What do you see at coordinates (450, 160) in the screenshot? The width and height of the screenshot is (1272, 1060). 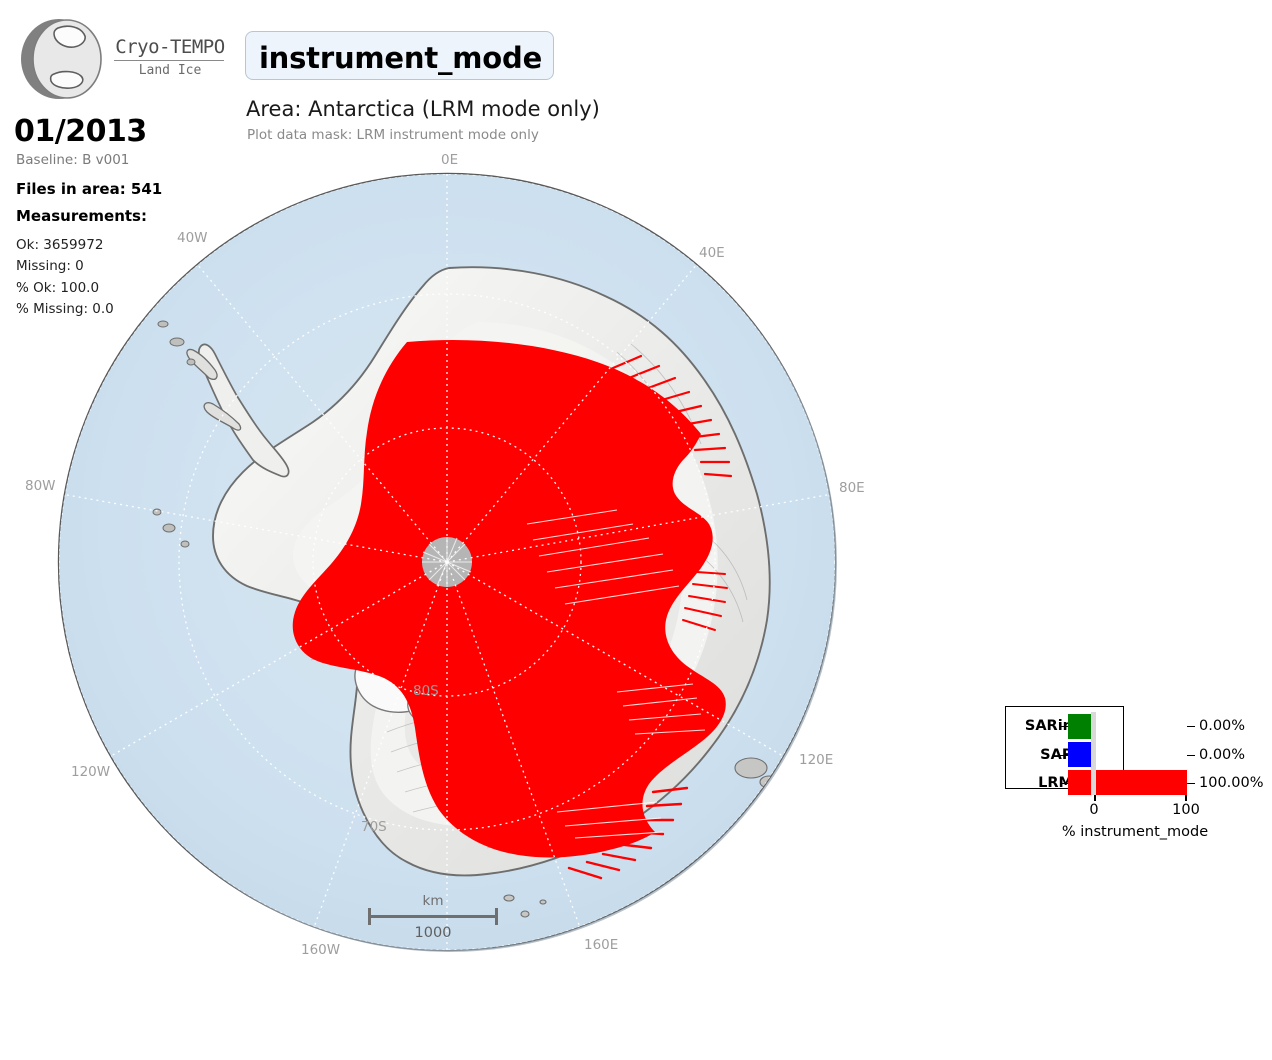 I see `lon-label-0e: 0E` at bounding box center [450, 160].